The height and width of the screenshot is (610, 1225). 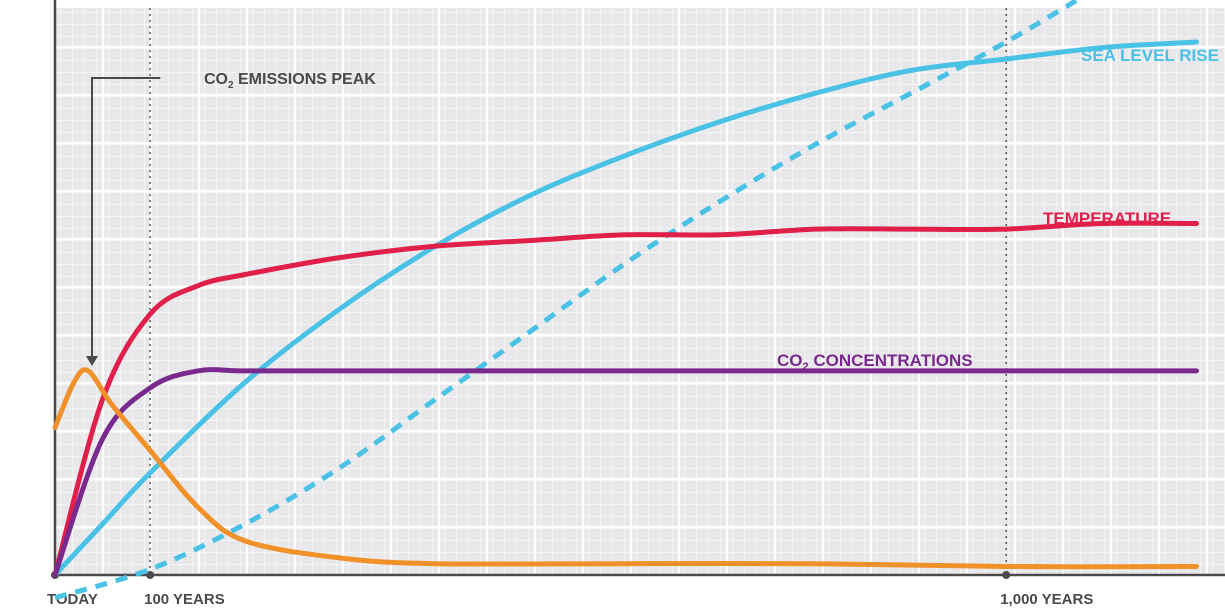 I want to click on series-label: CO2 CONCENTRATIONS, so click(x=875, y=362).